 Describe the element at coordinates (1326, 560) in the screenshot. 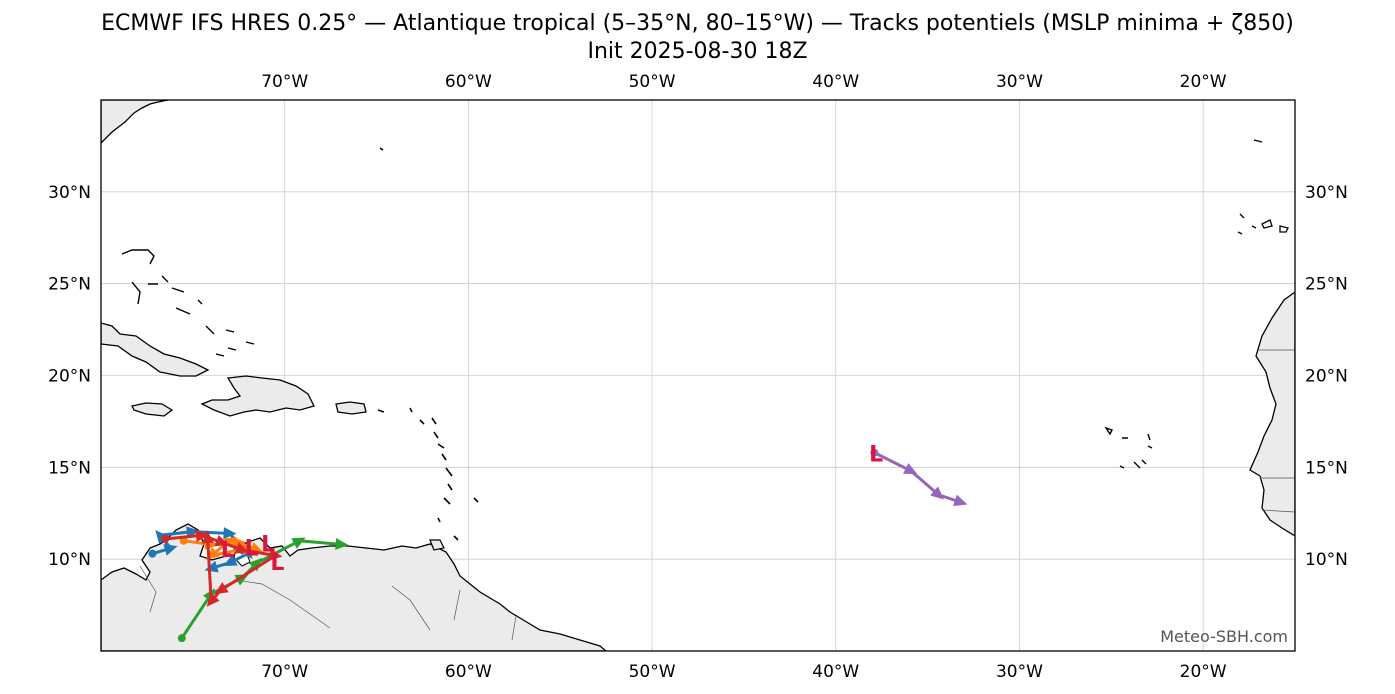

I see `lat-label-right: 10°N` at that location.